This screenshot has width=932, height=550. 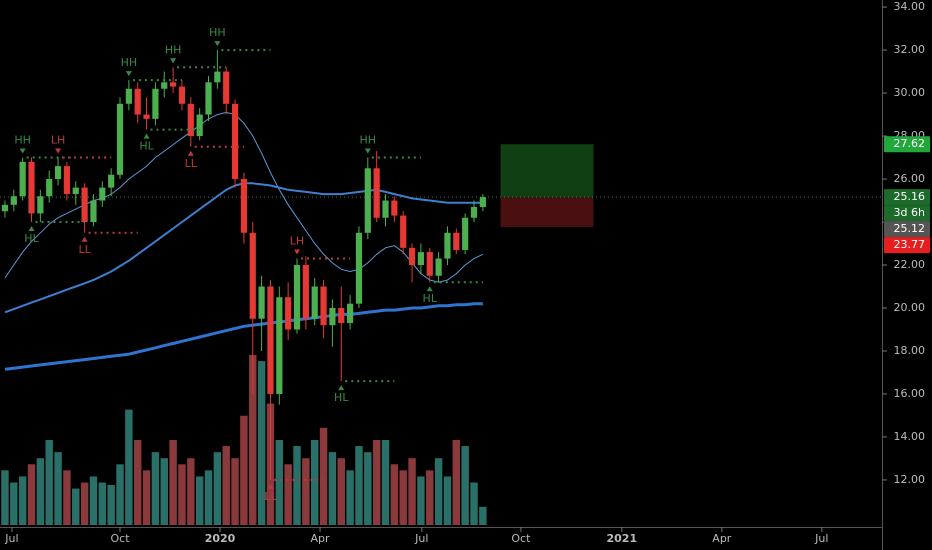 I want to click on y-tick-label: 12.00, so click(x=910, y=479).